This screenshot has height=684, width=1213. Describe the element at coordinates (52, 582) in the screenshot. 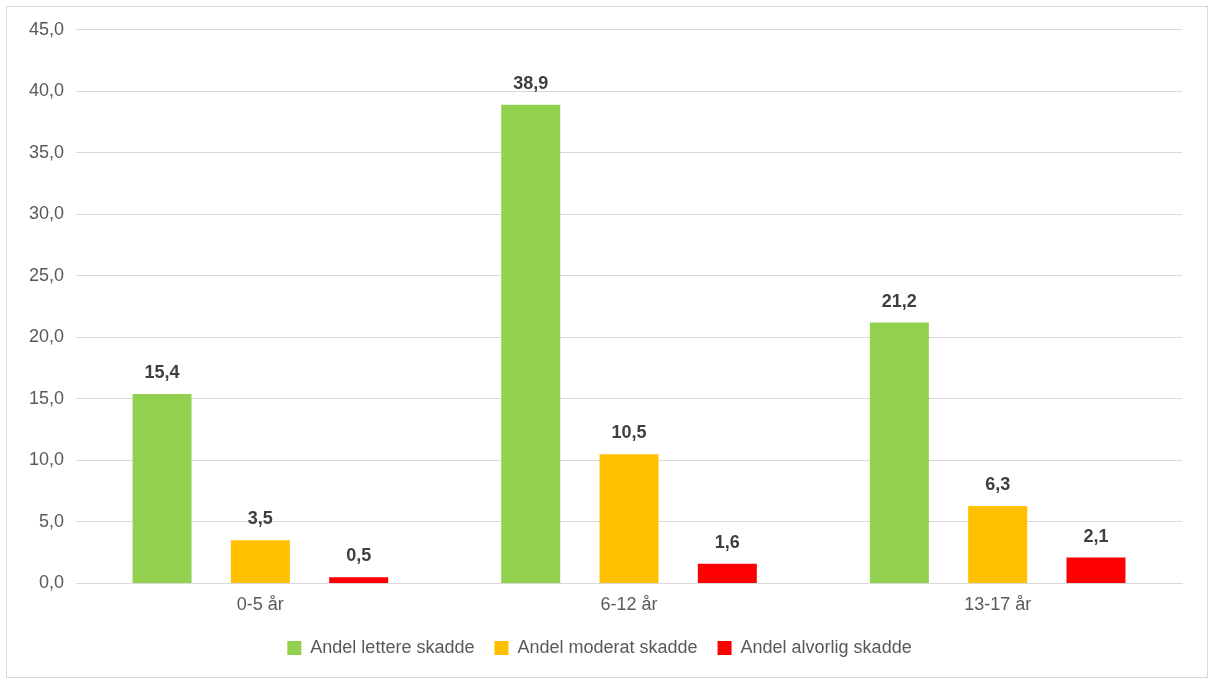

I see `y-tick-label: 0,0` at that location.